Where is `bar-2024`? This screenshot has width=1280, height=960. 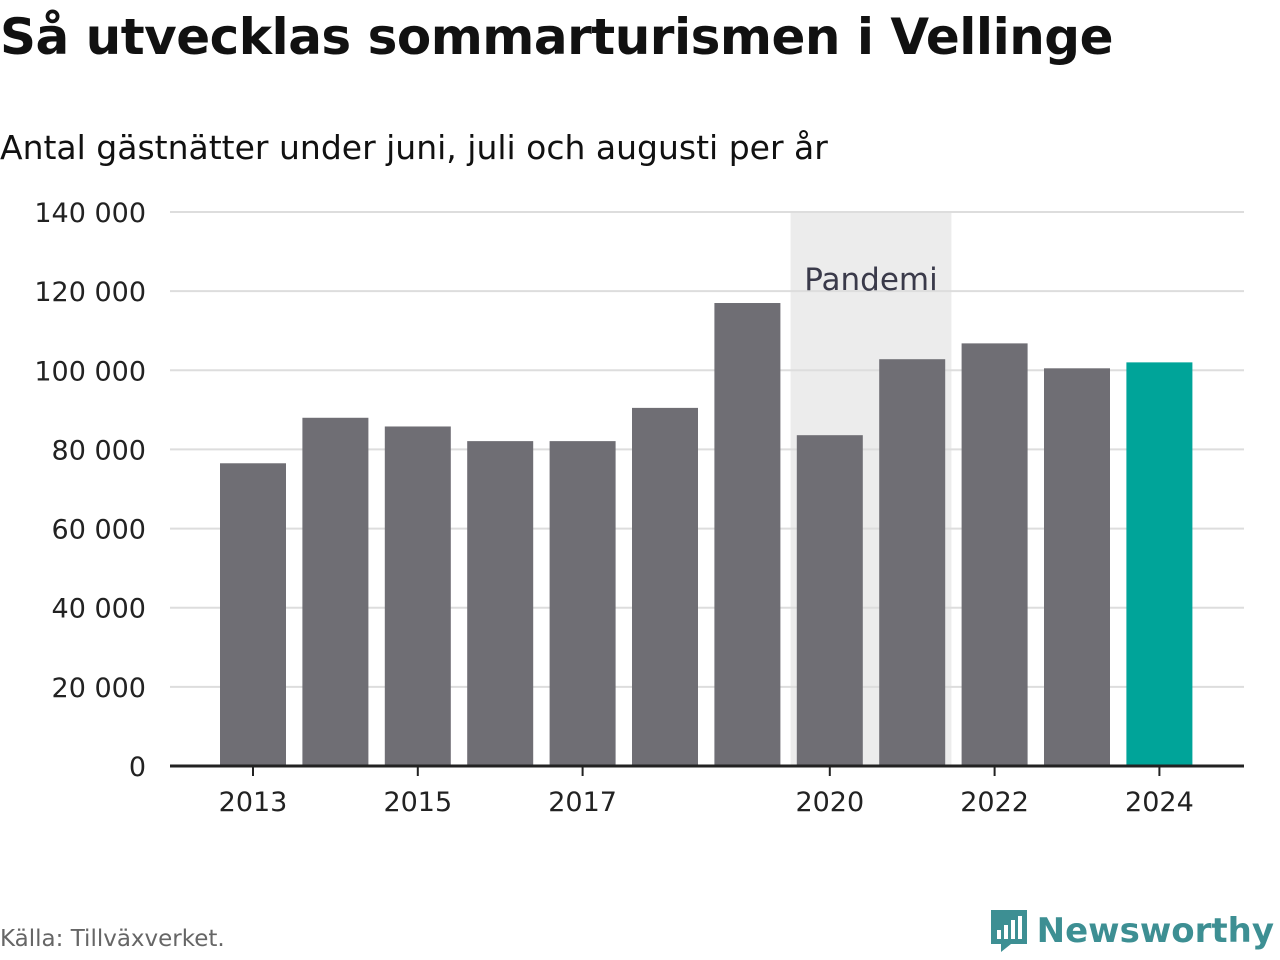 bar-2024 is located at coordinates (1159, 564).